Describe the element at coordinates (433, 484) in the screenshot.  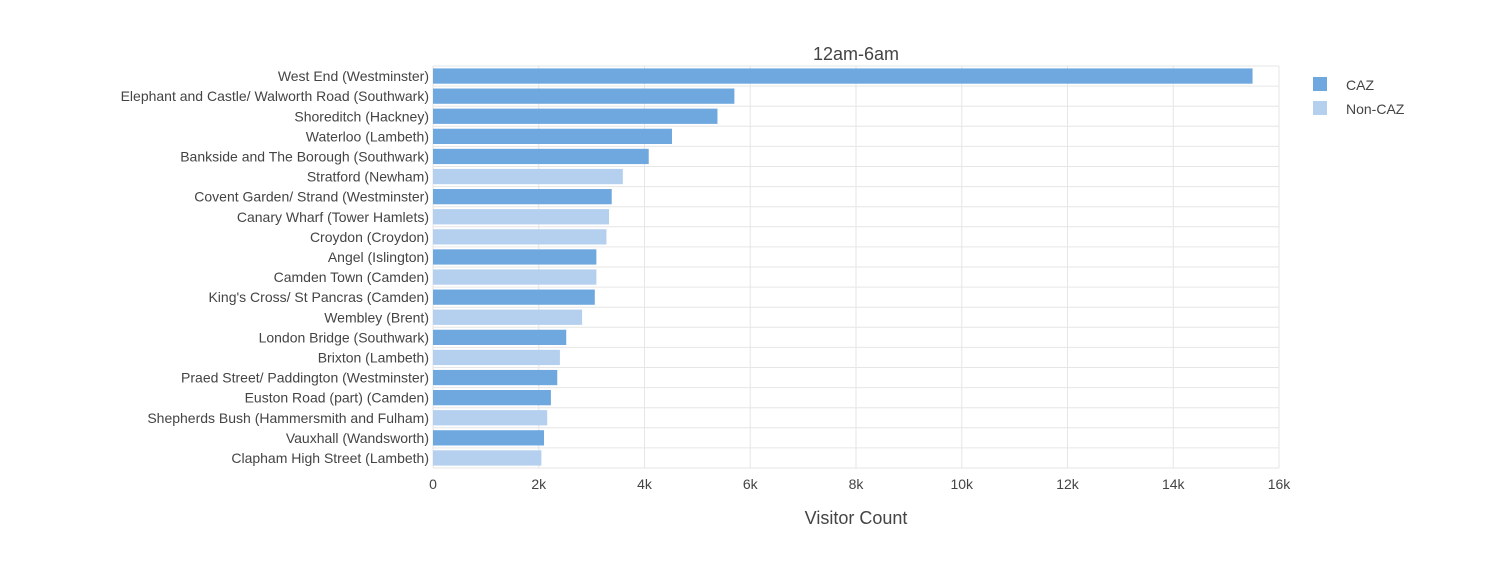
I see `x-tick-label: 0` at that location.